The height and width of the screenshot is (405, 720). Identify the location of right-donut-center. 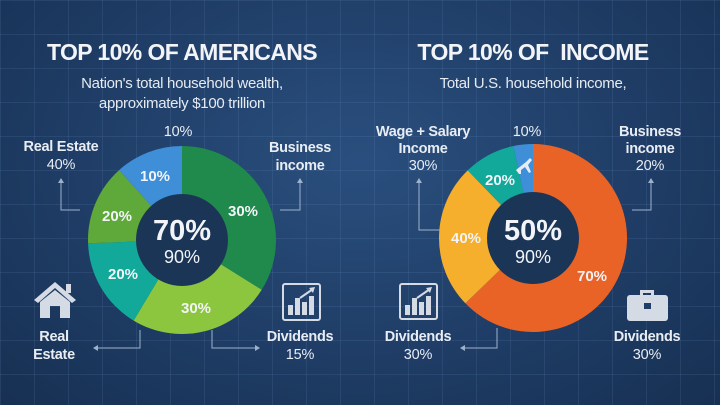
(533, 238).